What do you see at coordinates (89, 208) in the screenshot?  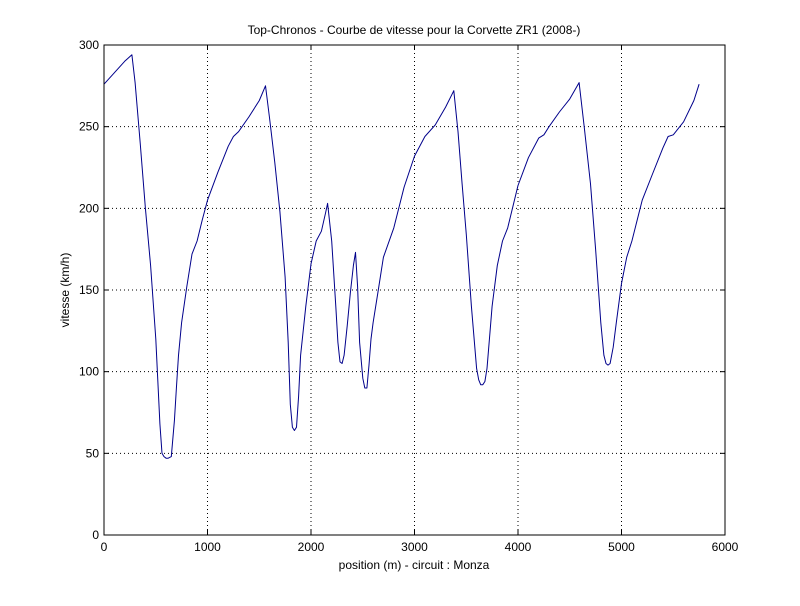 I see `y-tick-label: 200` at bounding box center [89, 208].